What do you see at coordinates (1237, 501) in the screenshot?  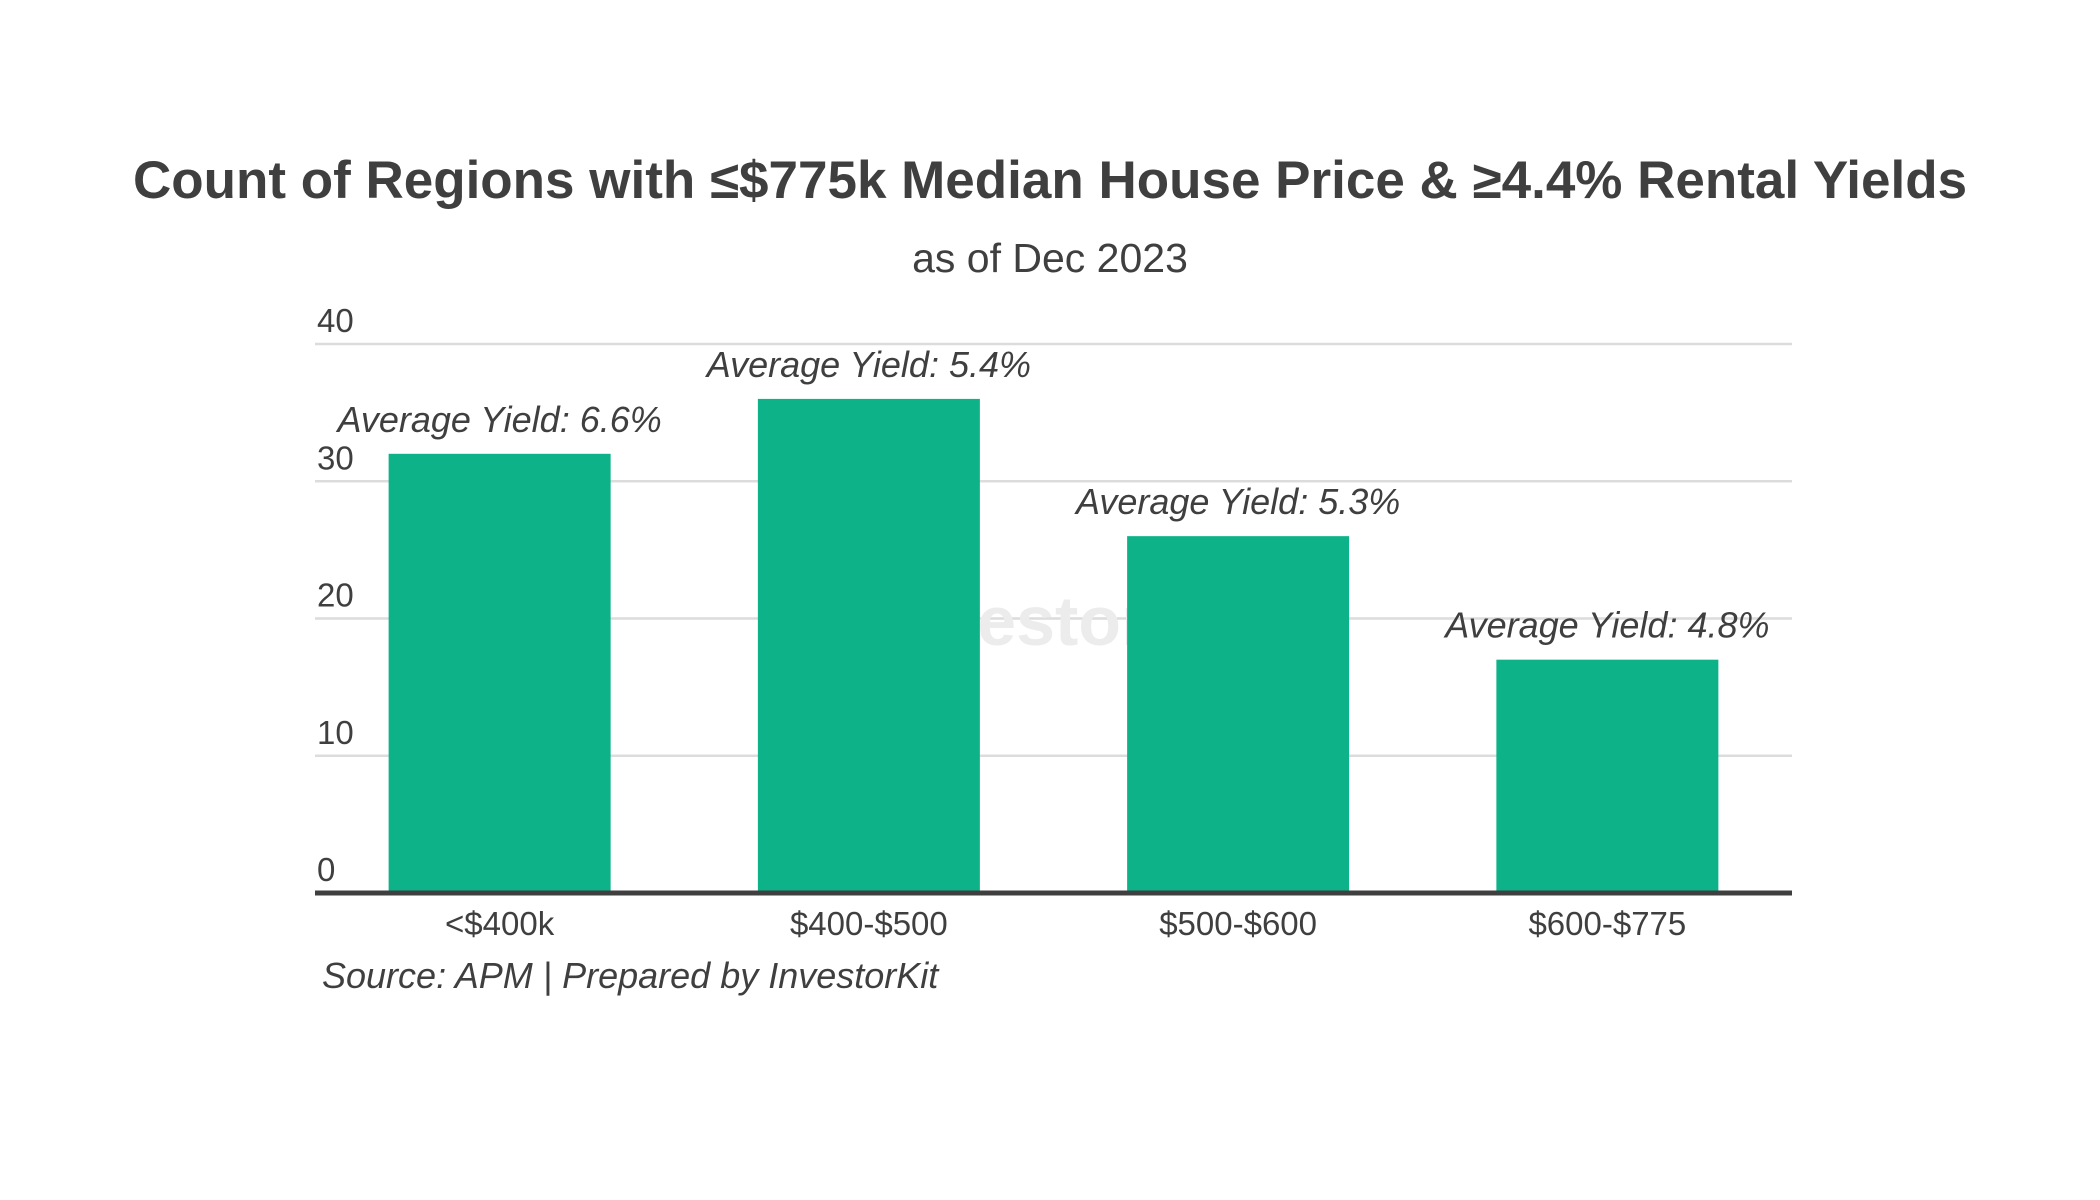 I see `data-label: Average Yield: 5.3%` at bounding box center [1237, 501].